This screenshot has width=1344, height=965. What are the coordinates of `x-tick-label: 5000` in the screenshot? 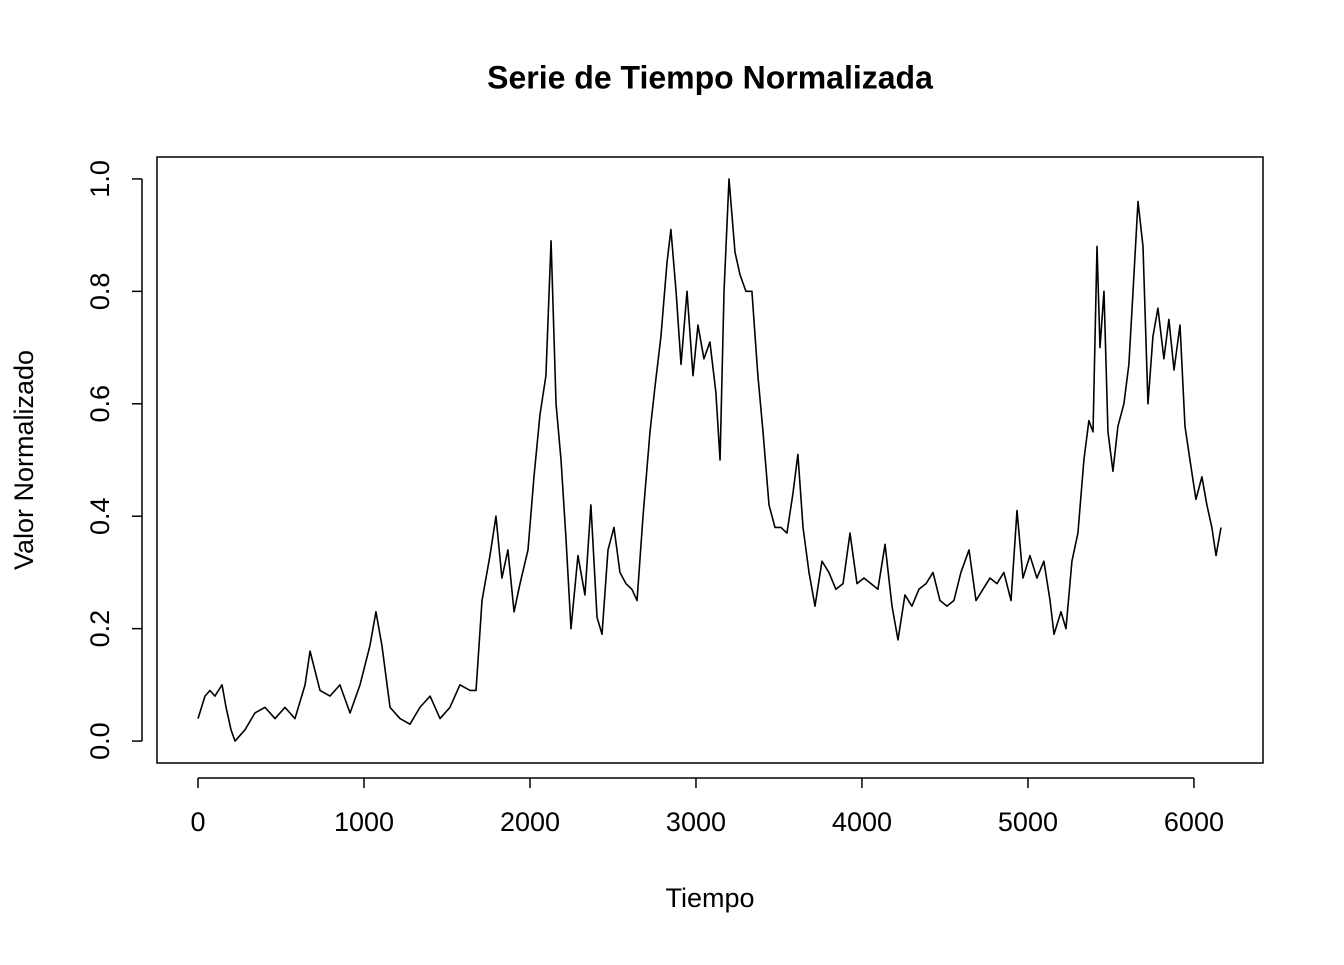 It's located at (1028, 822).